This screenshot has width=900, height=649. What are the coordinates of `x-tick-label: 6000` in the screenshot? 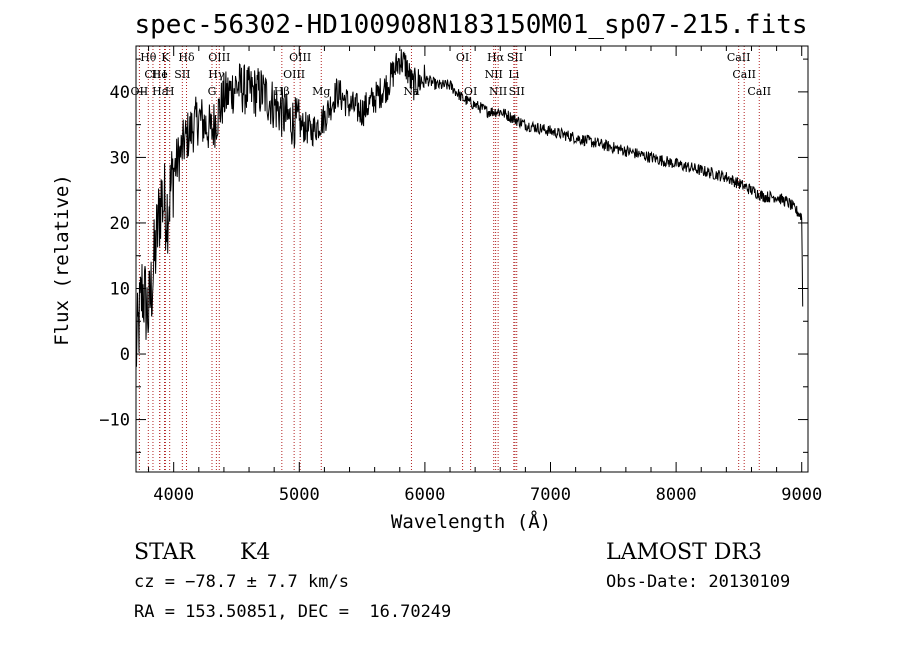 It's located at (424, 495).